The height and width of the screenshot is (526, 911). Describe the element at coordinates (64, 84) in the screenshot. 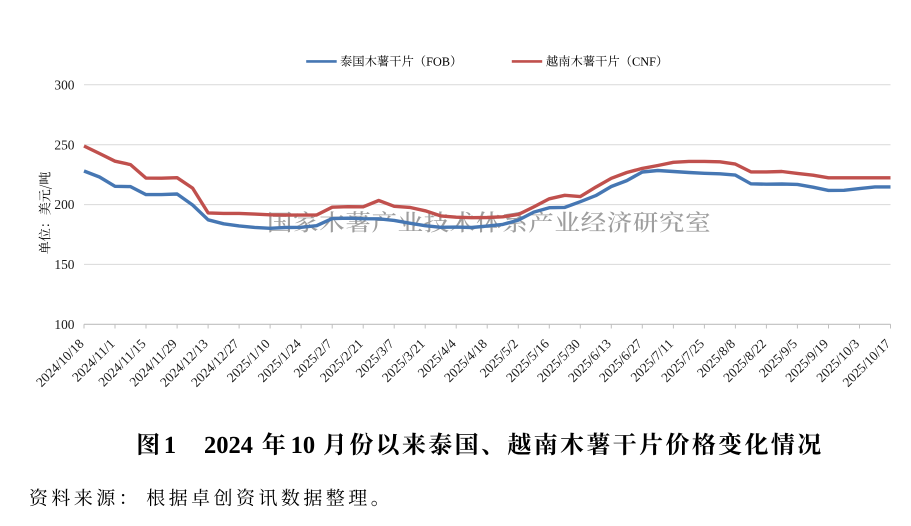

I see `svg-text: 300` at that location.